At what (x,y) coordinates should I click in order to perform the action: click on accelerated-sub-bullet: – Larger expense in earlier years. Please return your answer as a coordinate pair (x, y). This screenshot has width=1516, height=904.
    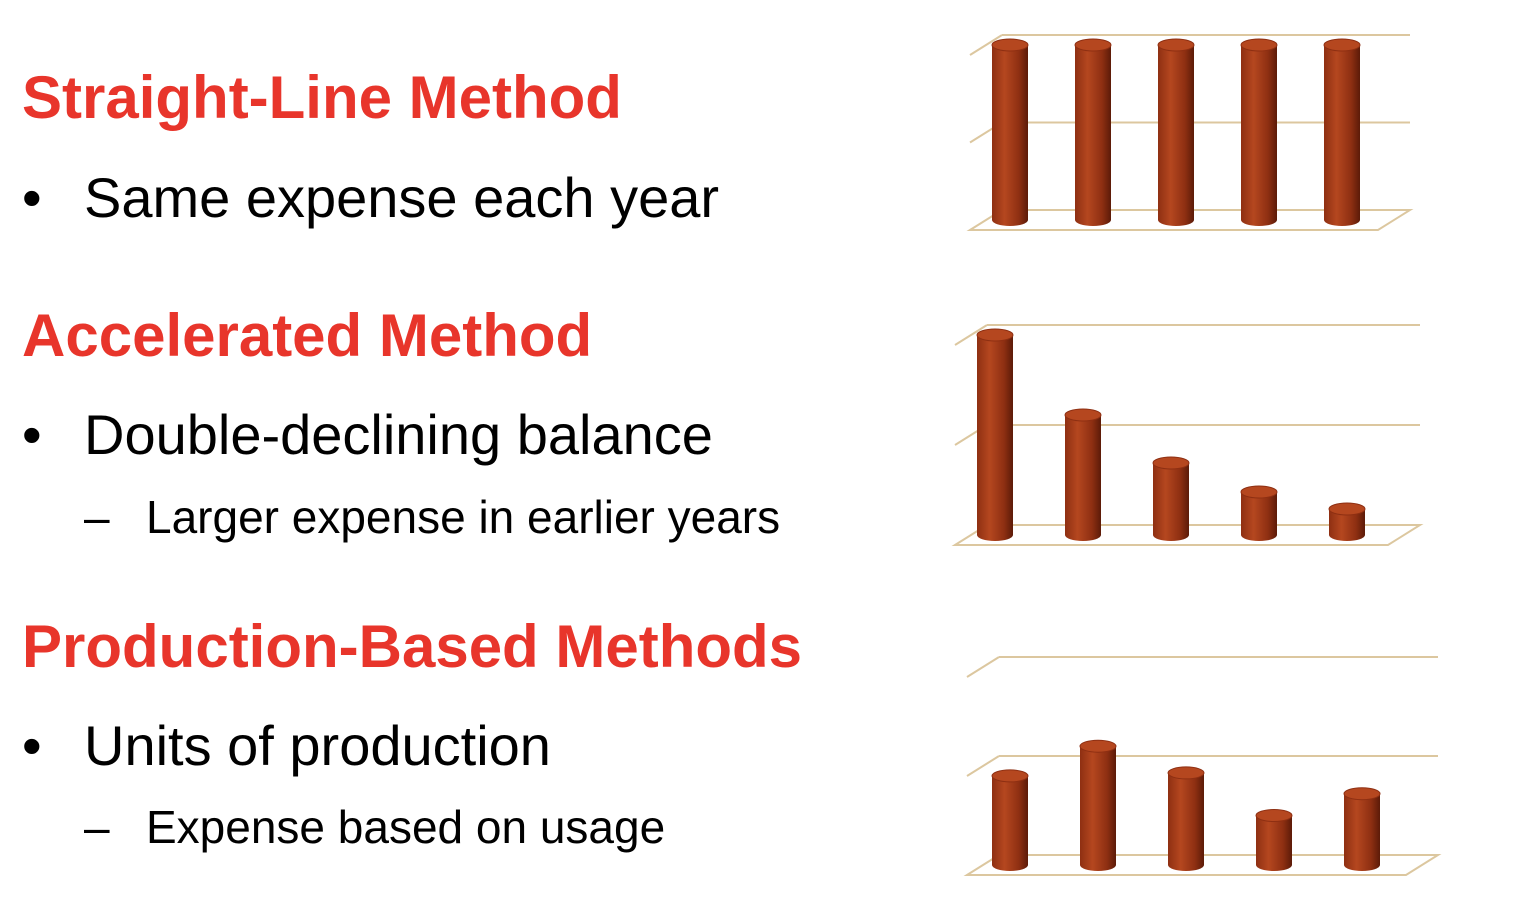
    Looking at the image, I should click on (432, 517).